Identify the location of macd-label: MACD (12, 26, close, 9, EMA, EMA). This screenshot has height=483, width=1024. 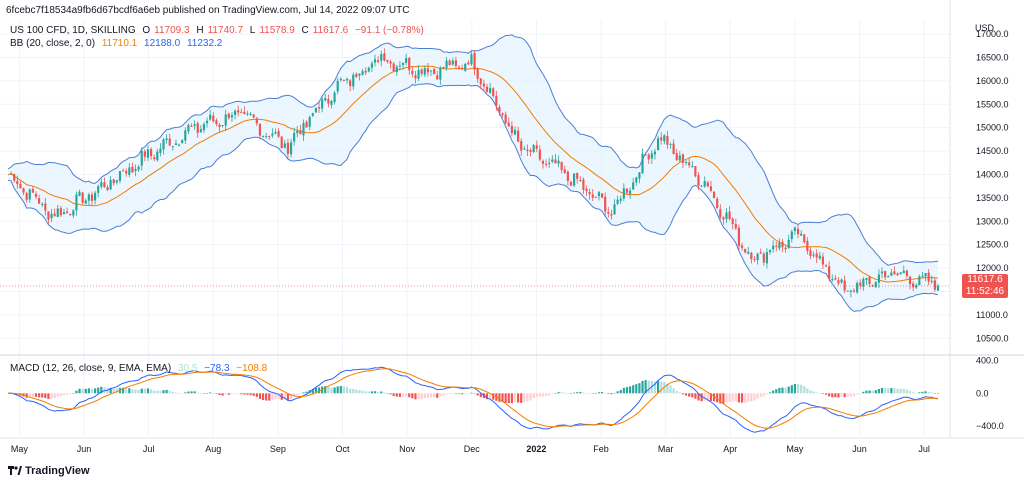
(91, 368).